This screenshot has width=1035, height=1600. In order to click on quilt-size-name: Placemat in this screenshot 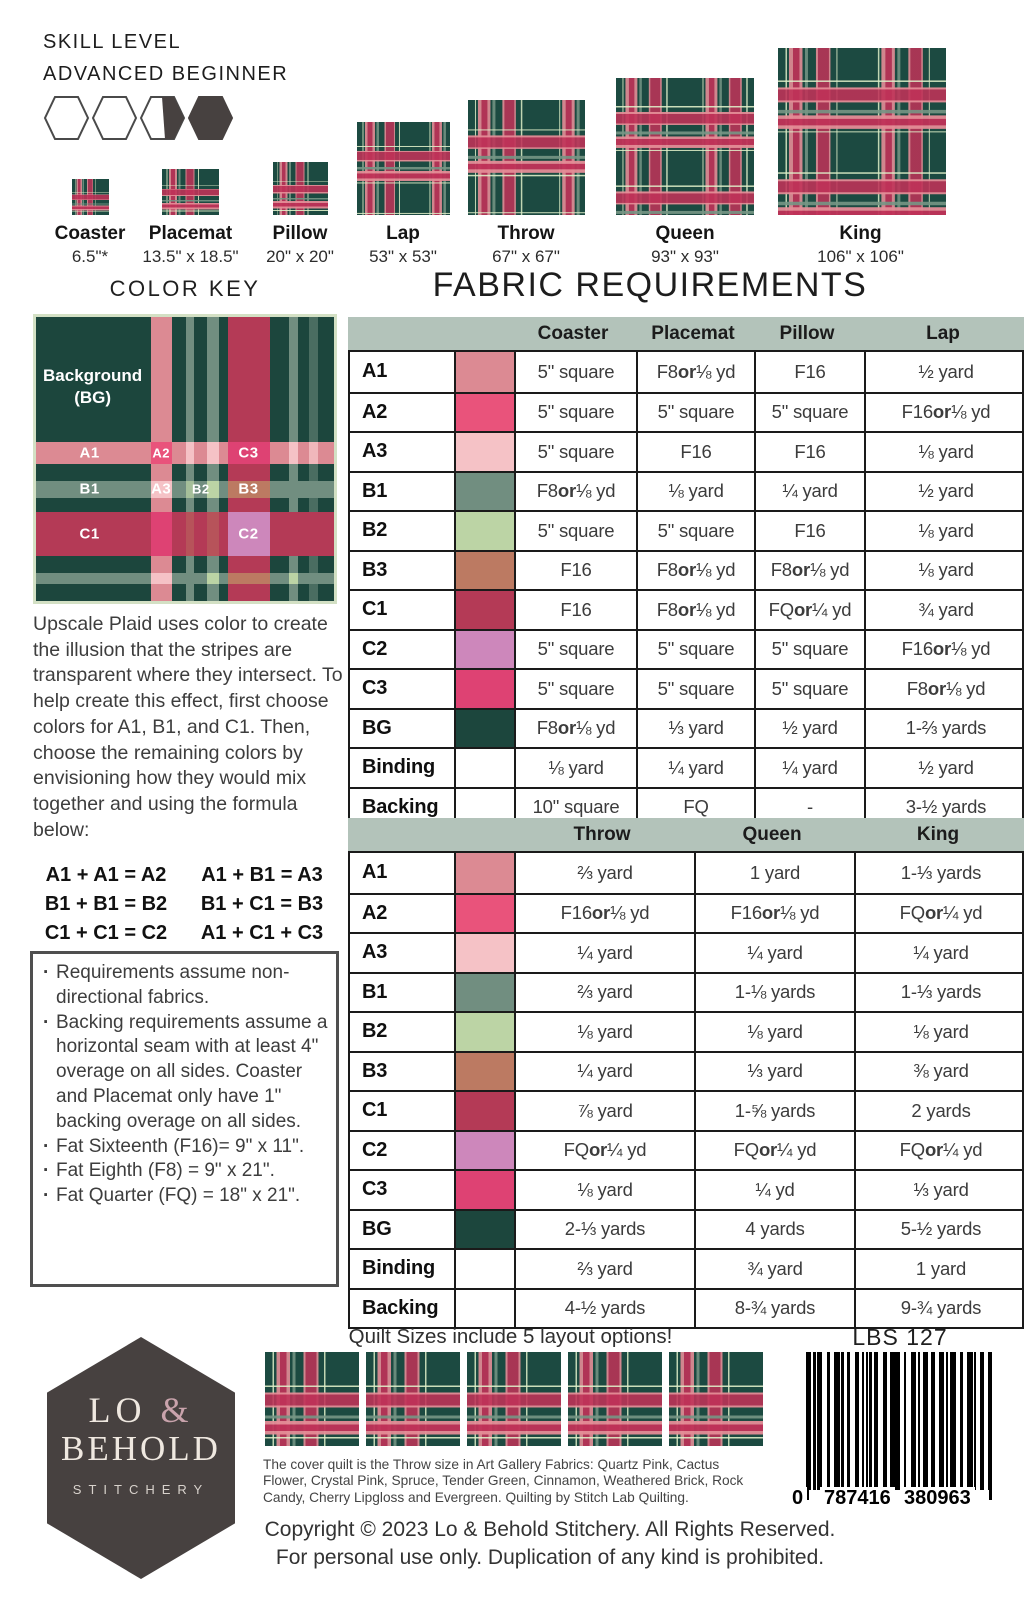, I will do `click(190, 233)`.